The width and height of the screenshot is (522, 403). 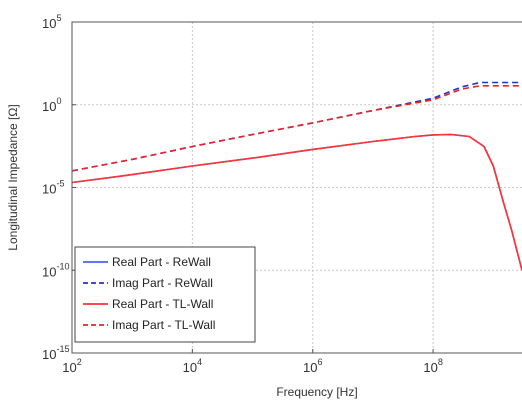 I want to click on legend-entry: Imag Part - TL-Wall, so click(x=149, y=325).